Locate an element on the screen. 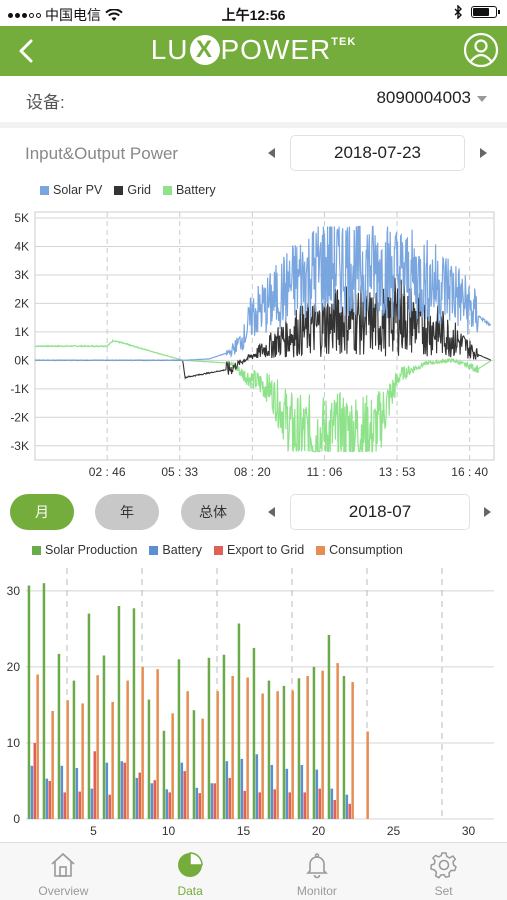 The height and width of the screenshot is (900, 507). wifi-icon is located at coordinates (114, 14).